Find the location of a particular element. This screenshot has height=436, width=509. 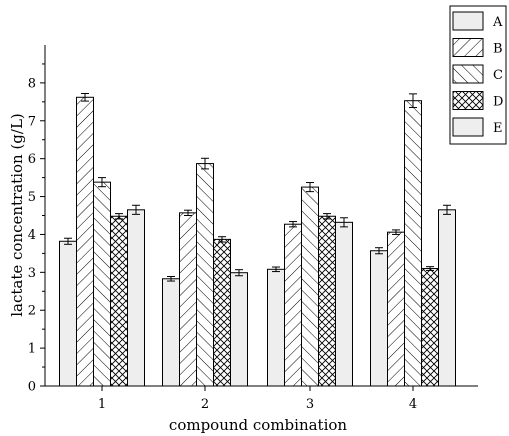

x-tick-label: 4 is located at coordinates (413, 404).